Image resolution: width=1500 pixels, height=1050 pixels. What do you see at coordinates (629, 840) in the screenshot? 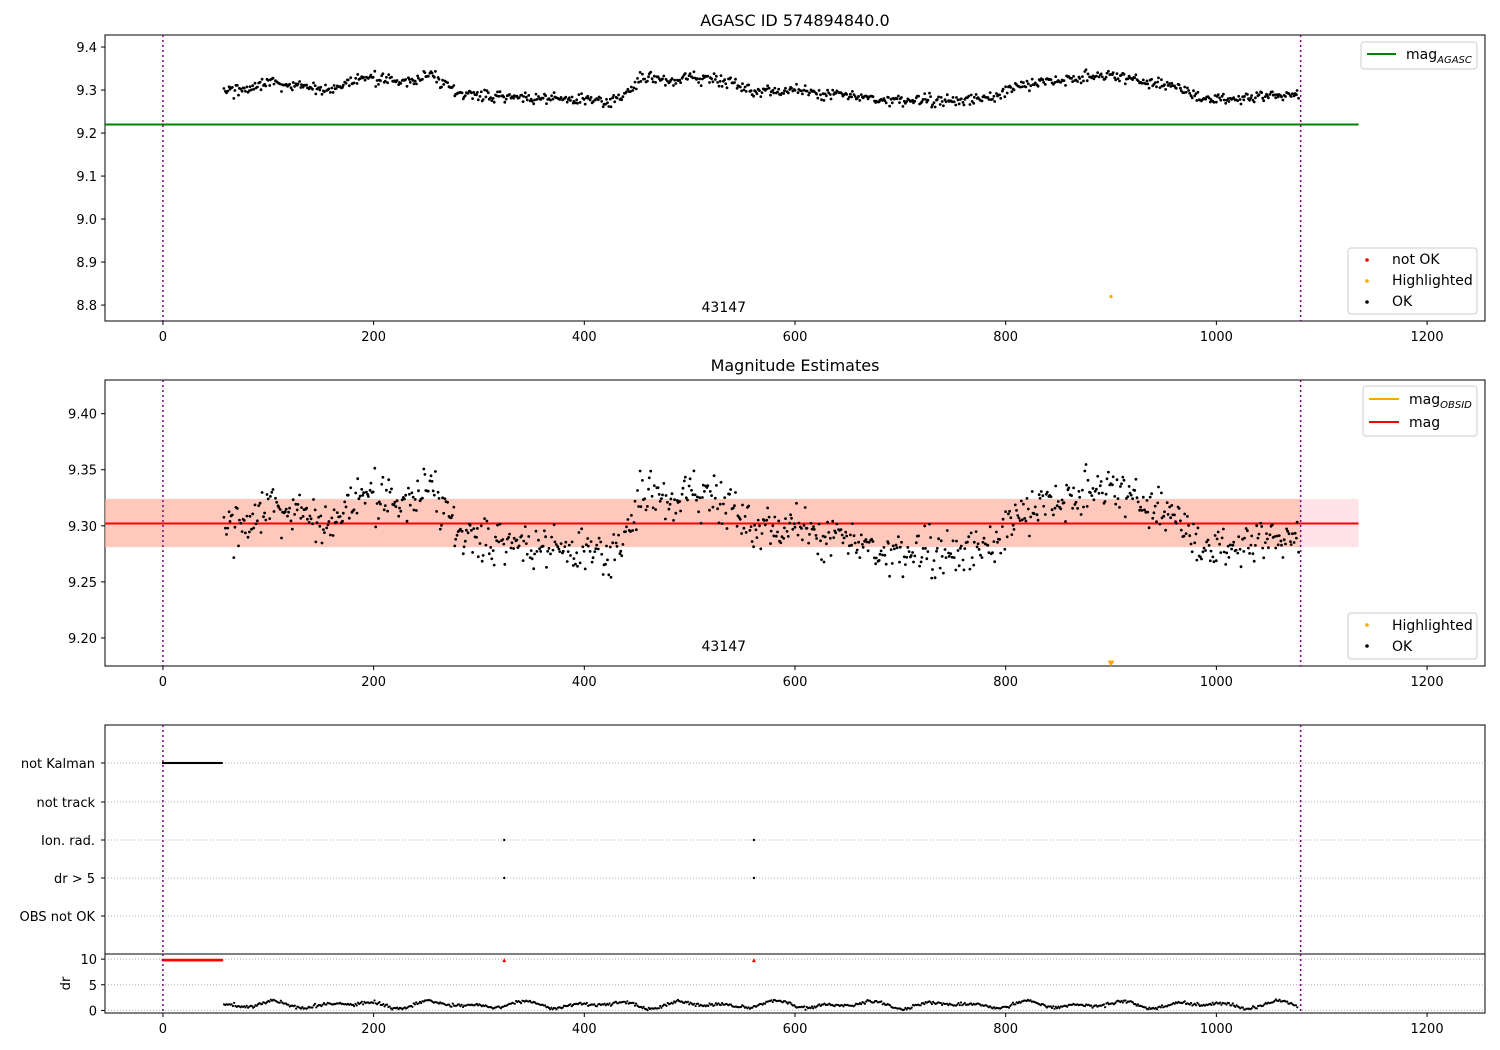
I see `flag-points` at bounding box center [629, 840].